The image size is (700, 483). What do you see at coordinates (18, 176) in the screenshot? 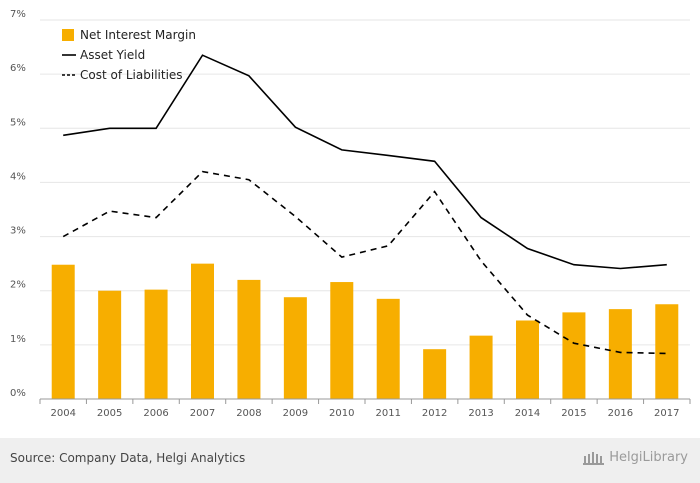
I see `y-tick-label: 4%` at bounding box center [18, 176].